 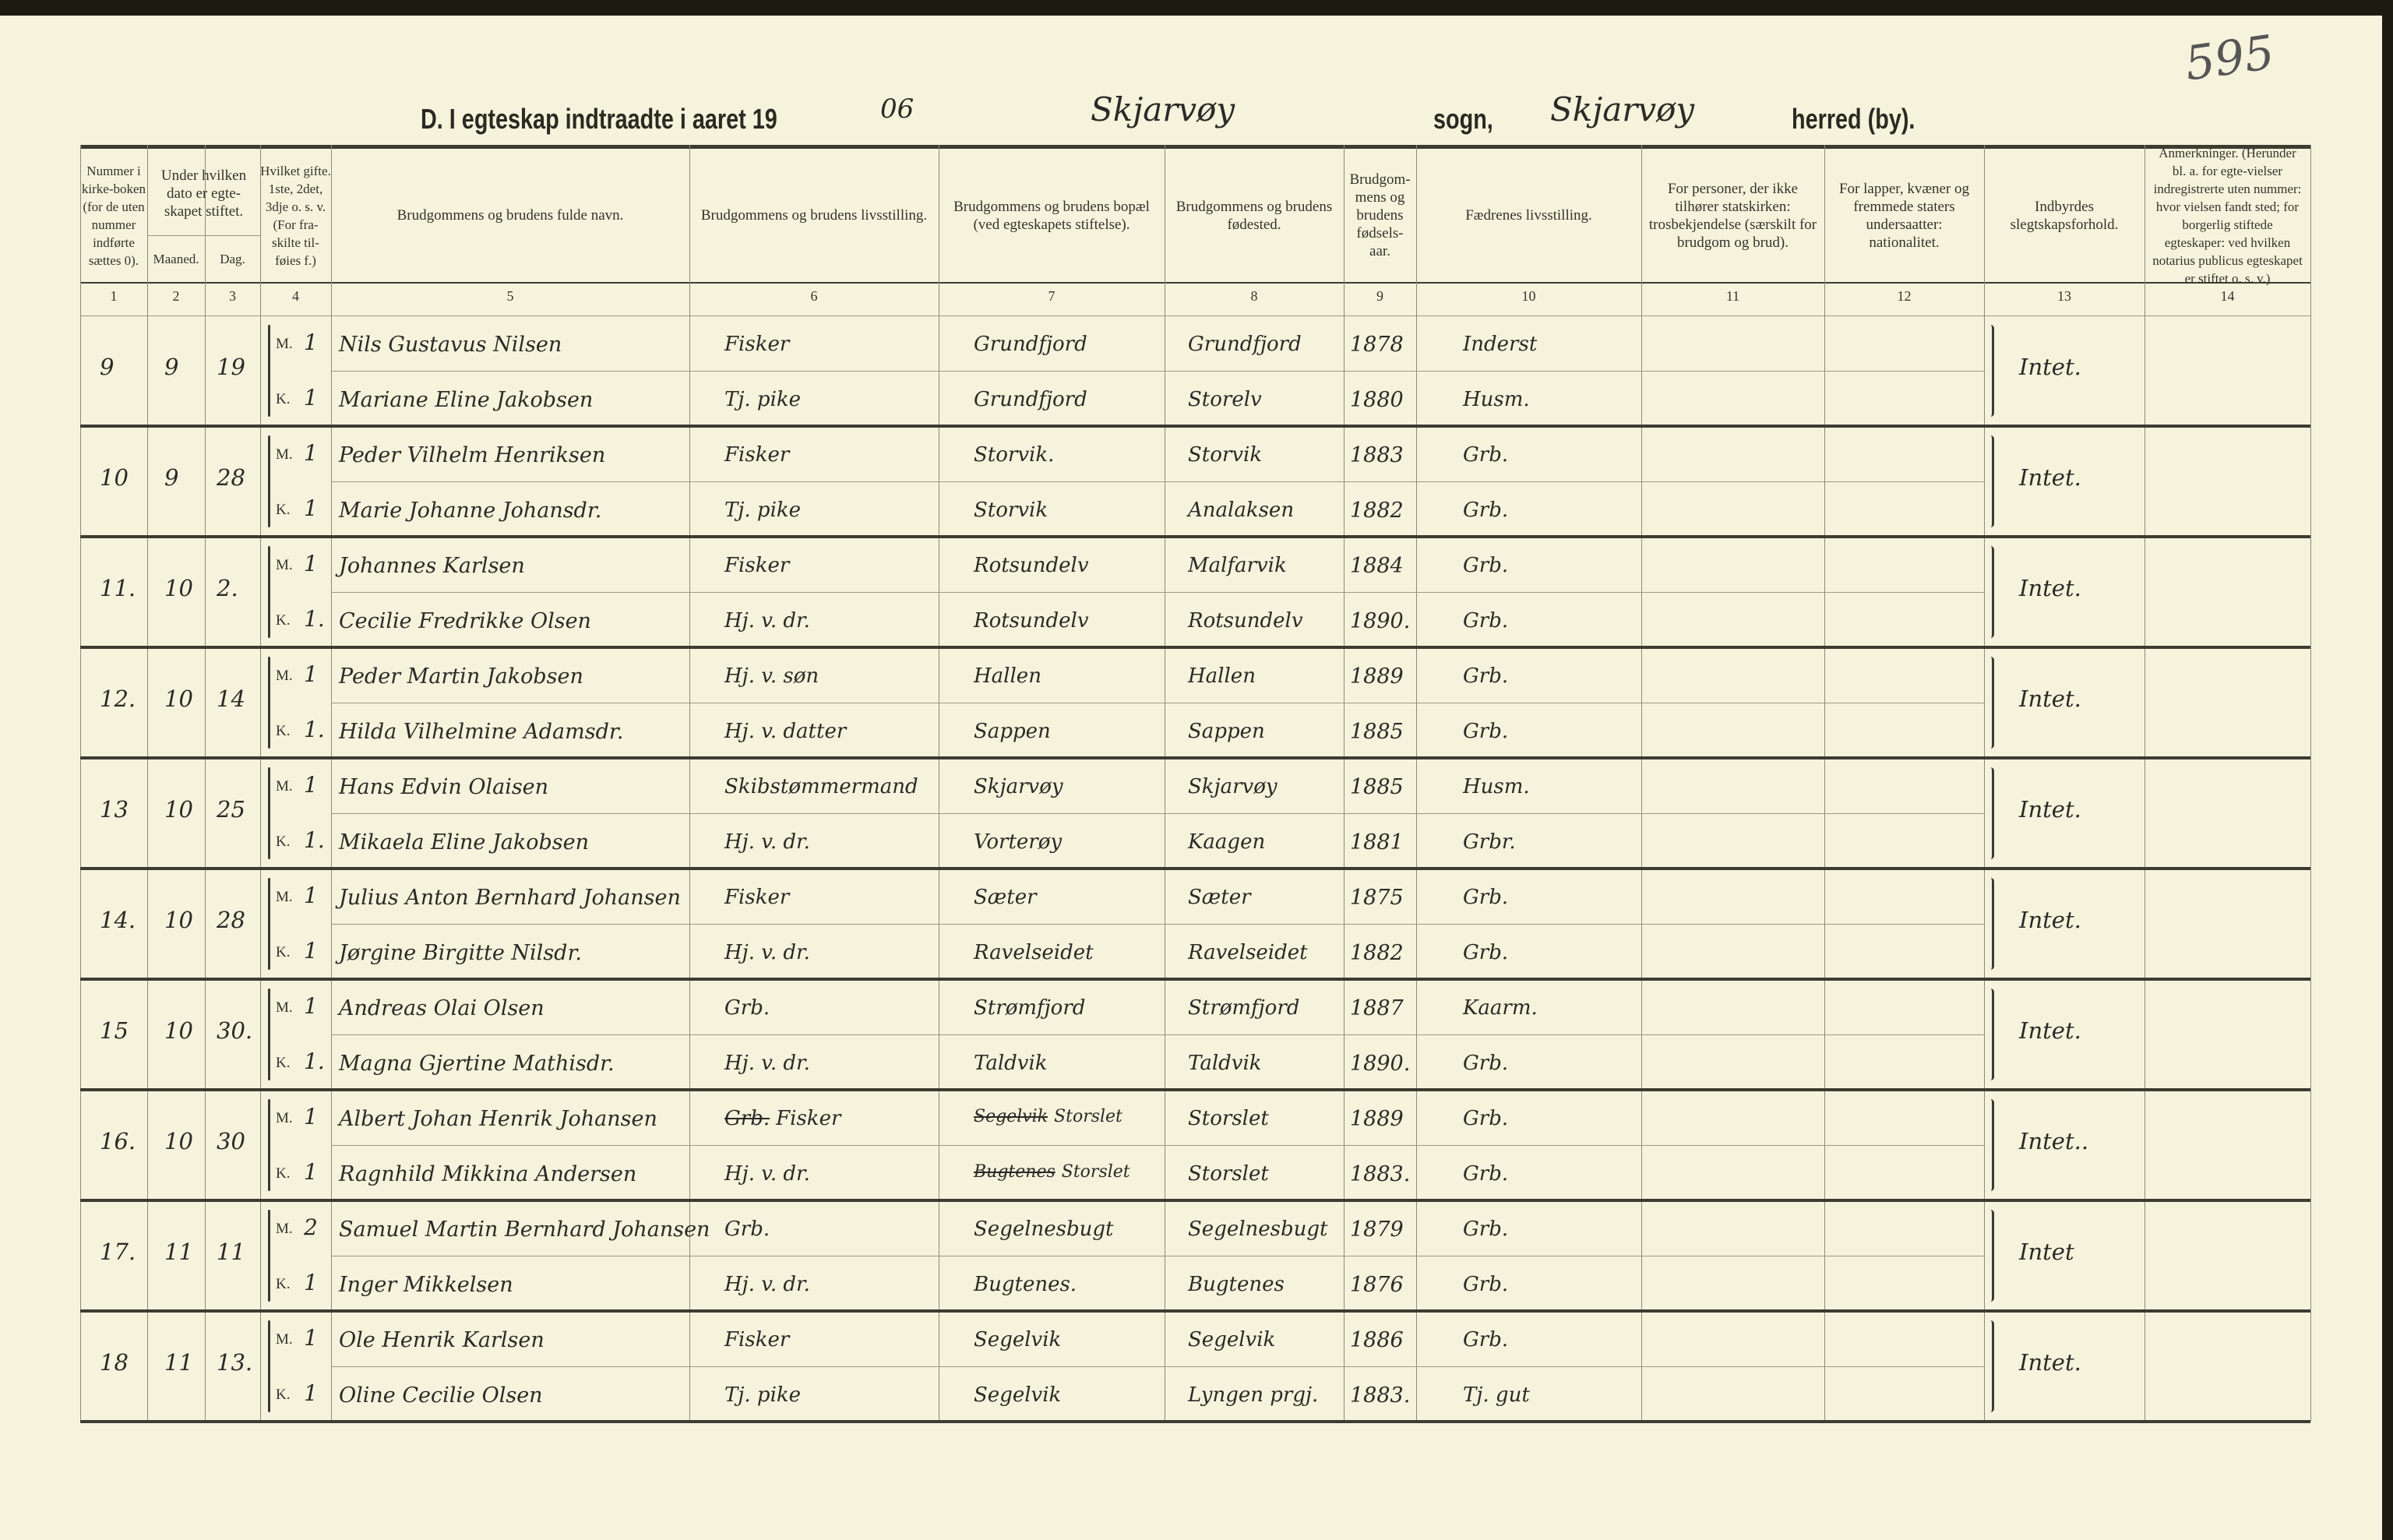 I want to click on entry-day: 2., so click(x=227, y=588).